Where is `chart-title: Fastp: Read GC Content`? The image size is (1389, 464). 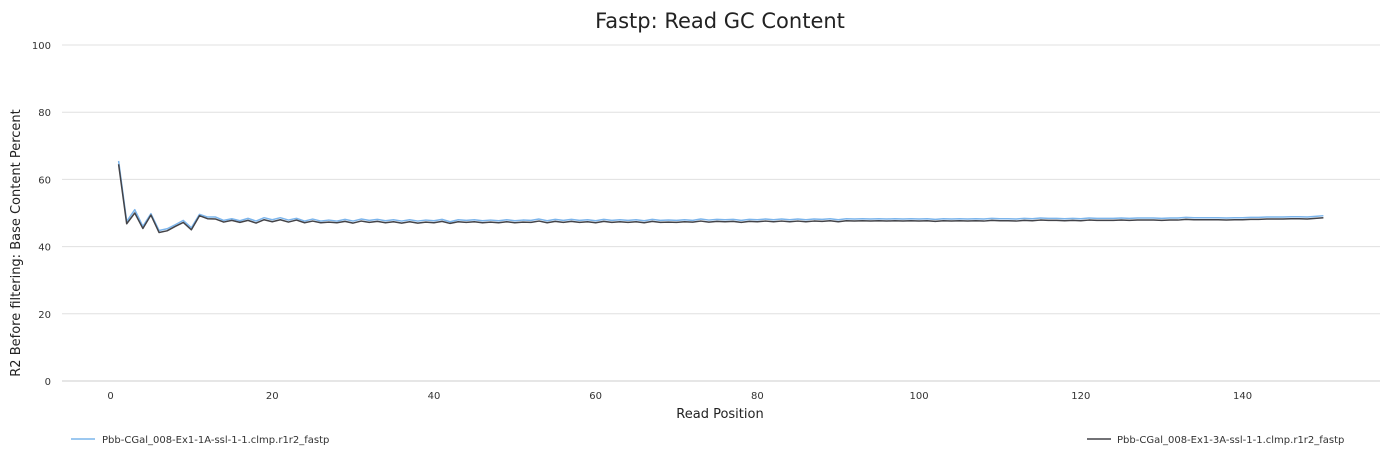
chart-title: Fastp: Read GC Content is located at coordinates (720, 21).